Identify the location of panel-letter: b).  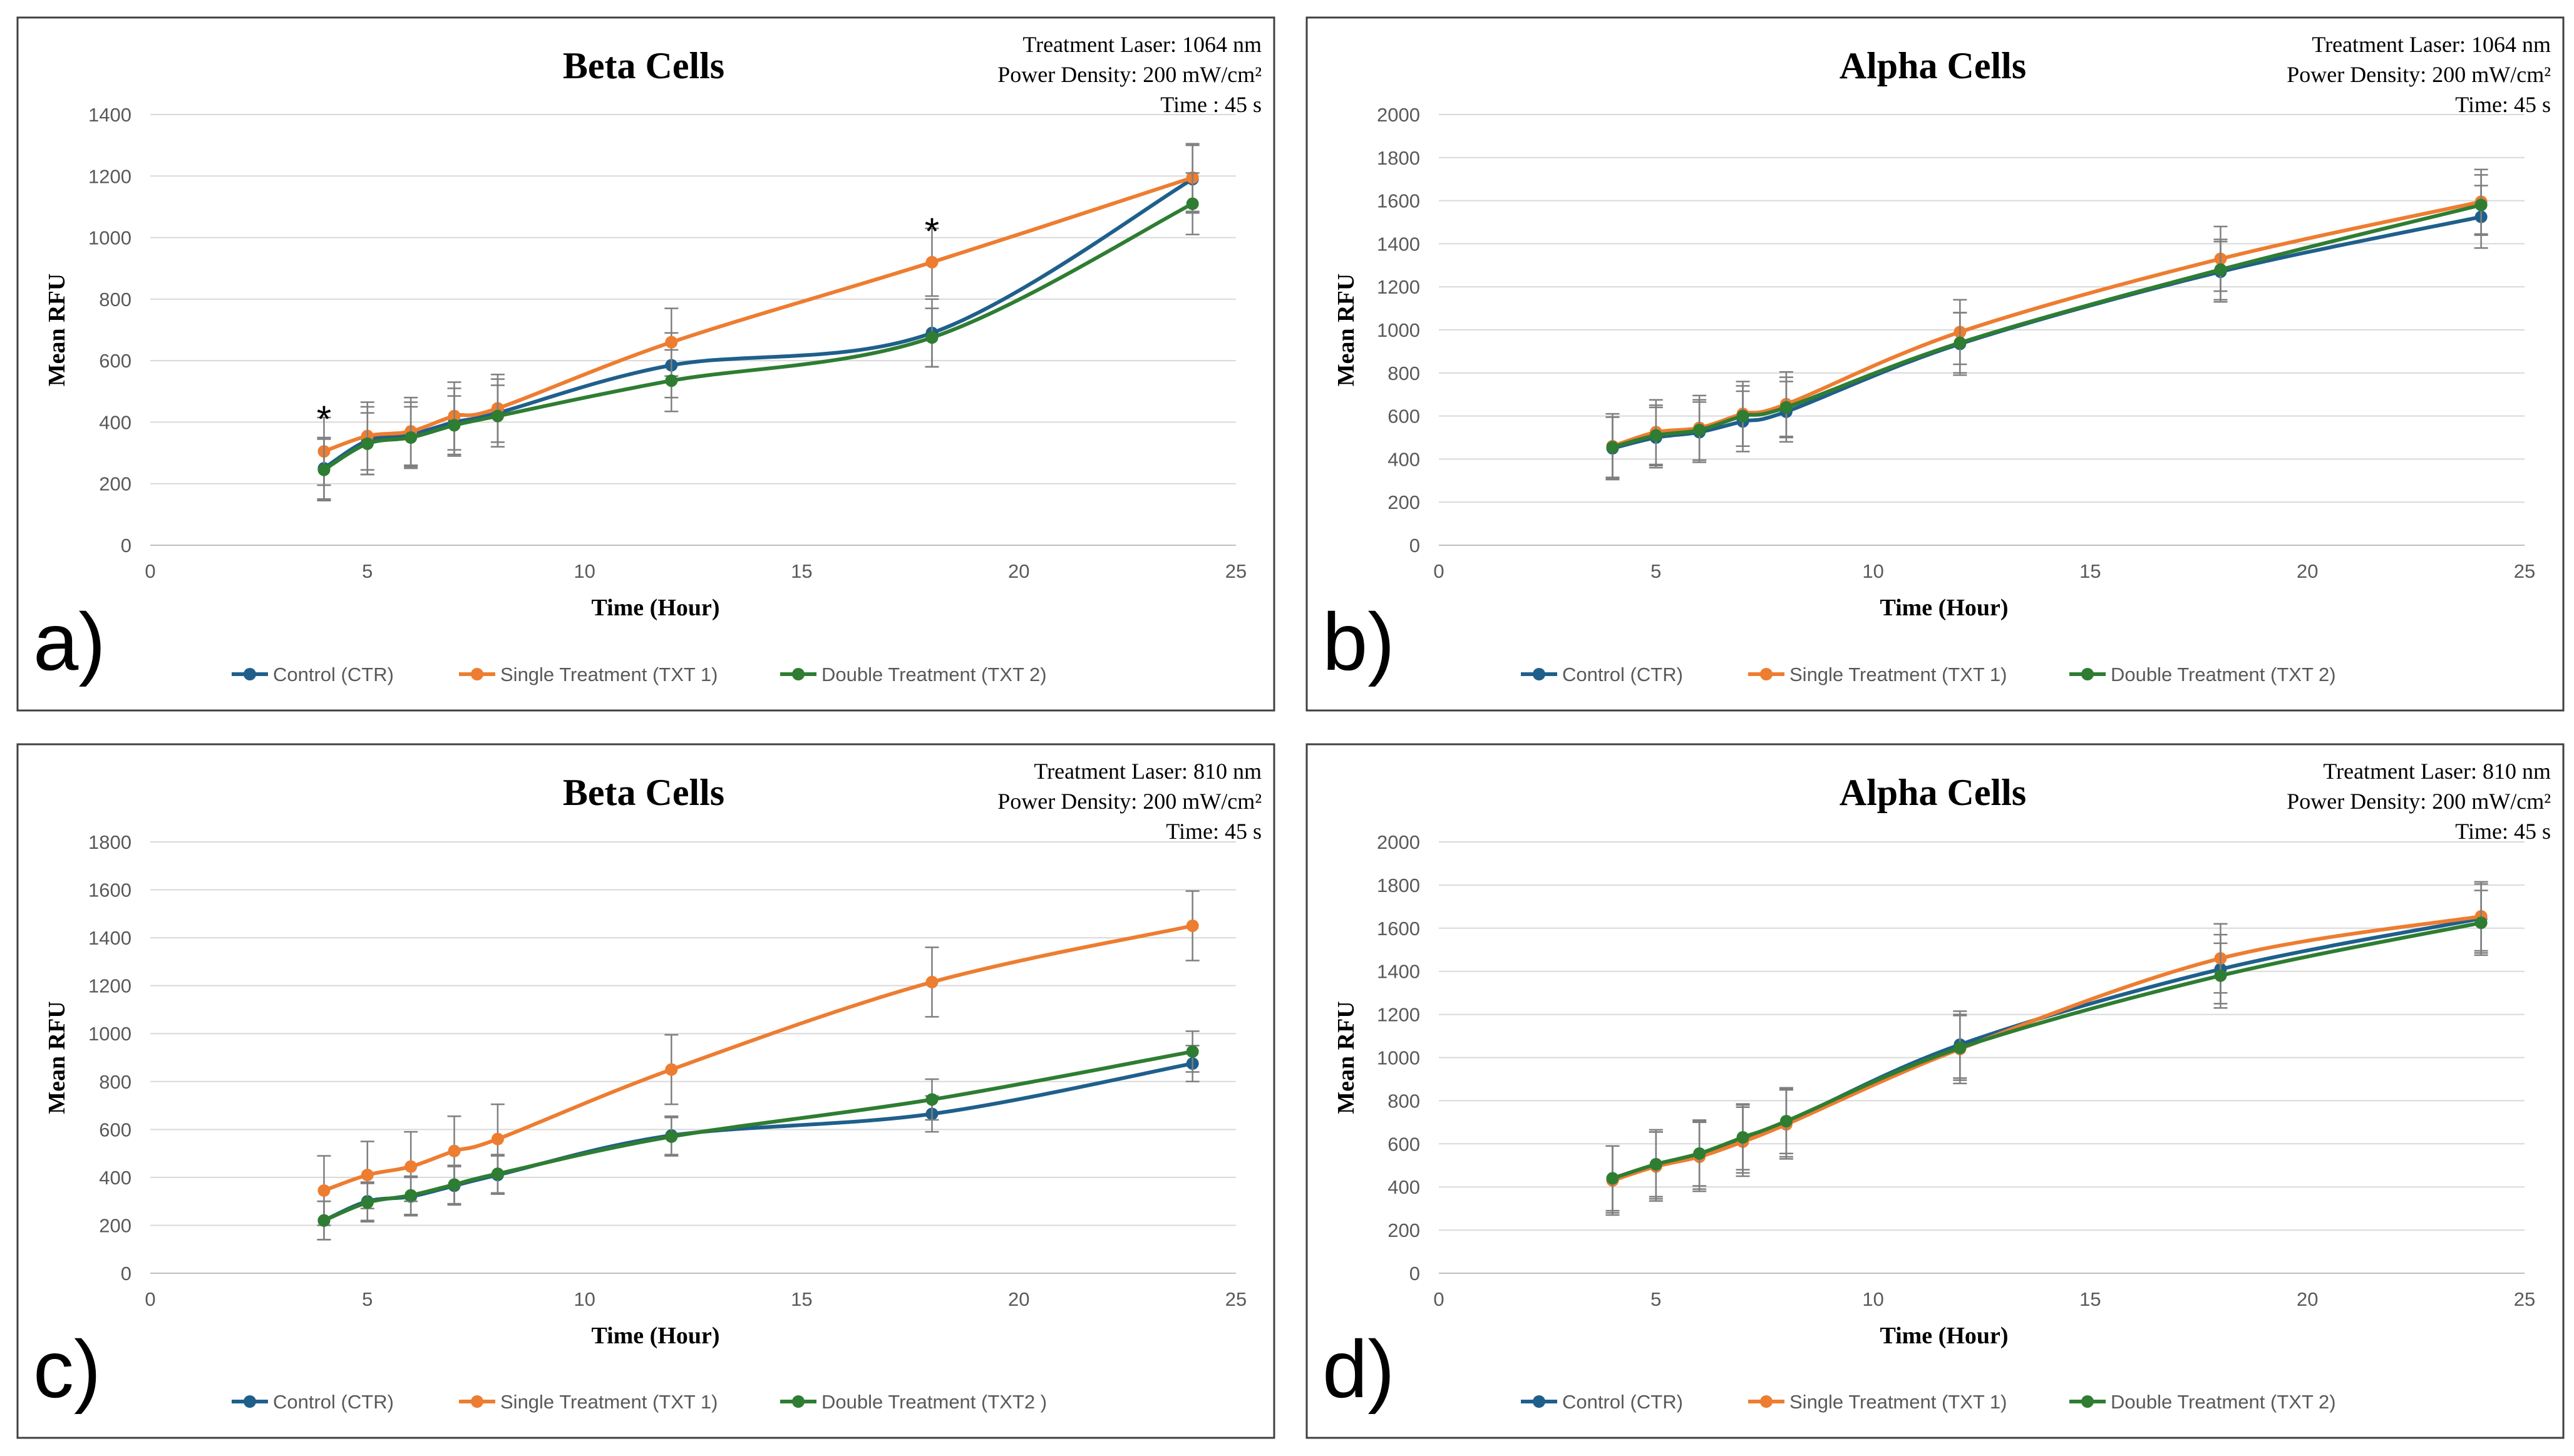
(1358, 641).